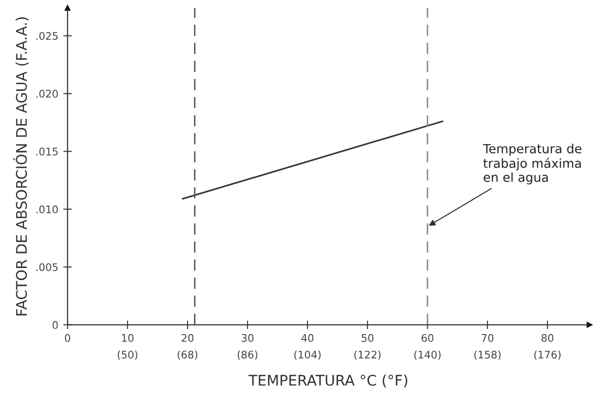 This screenshot has width=614, height=401. I want to click on x2-tick-label: (140), so click(427, 355).